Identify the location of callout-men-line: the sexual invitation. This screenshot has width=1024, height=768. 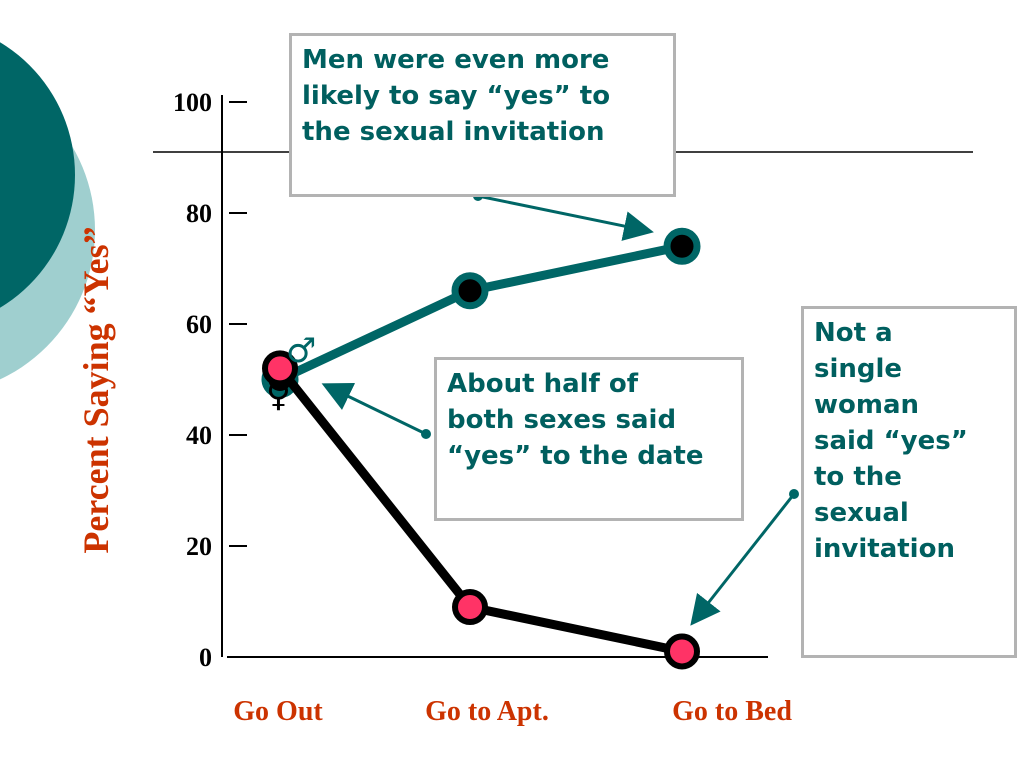
(453, 132).